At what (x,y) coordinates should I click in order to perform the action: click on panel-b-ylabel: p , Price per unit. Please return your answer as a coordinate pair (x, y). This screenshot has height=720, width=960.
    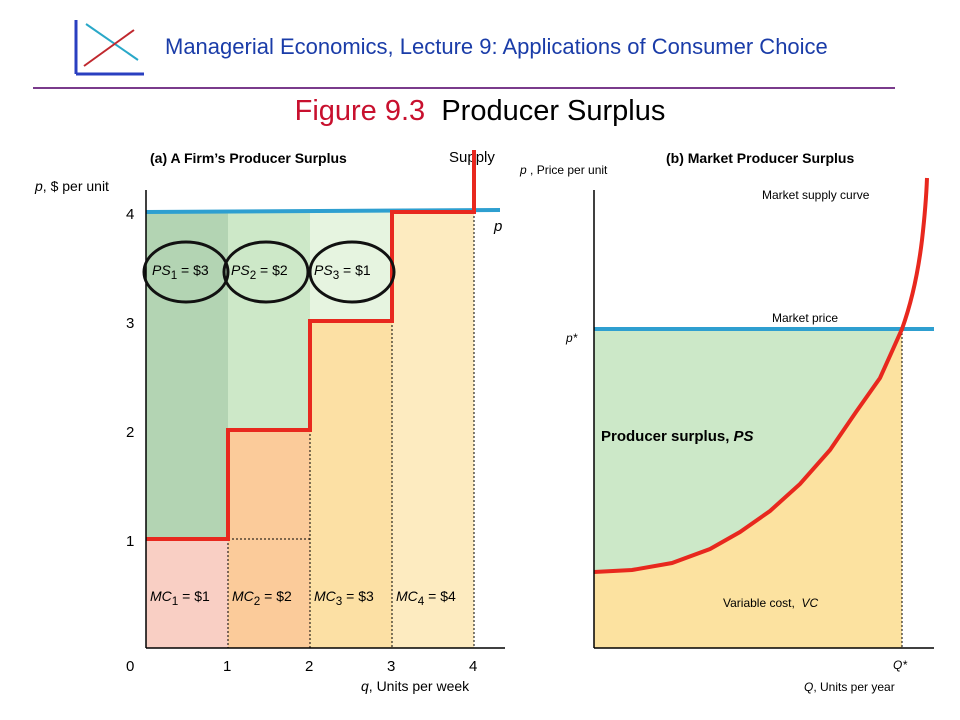
    Looking at the image, I should click on (564, 170).